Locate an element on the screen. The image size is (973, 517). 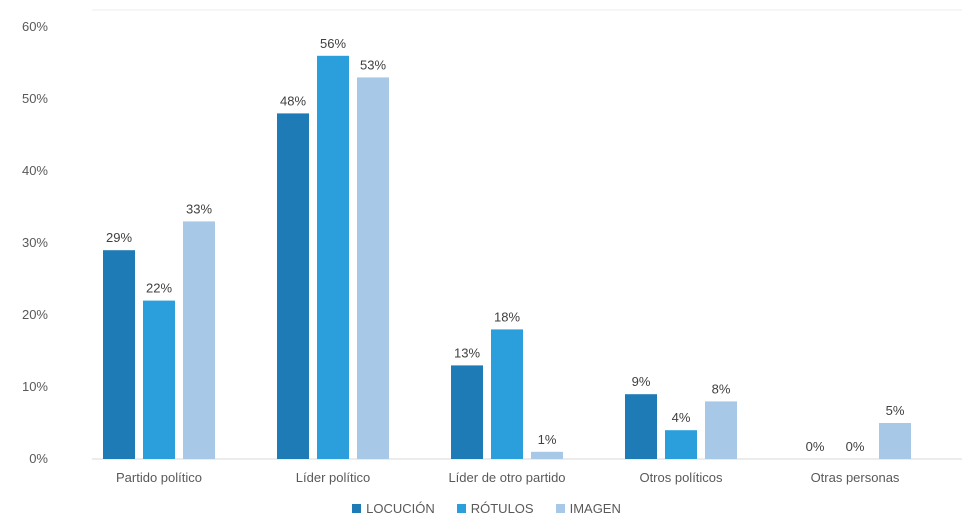
bar-data-label: 53% is located at coordinates (373, 64).